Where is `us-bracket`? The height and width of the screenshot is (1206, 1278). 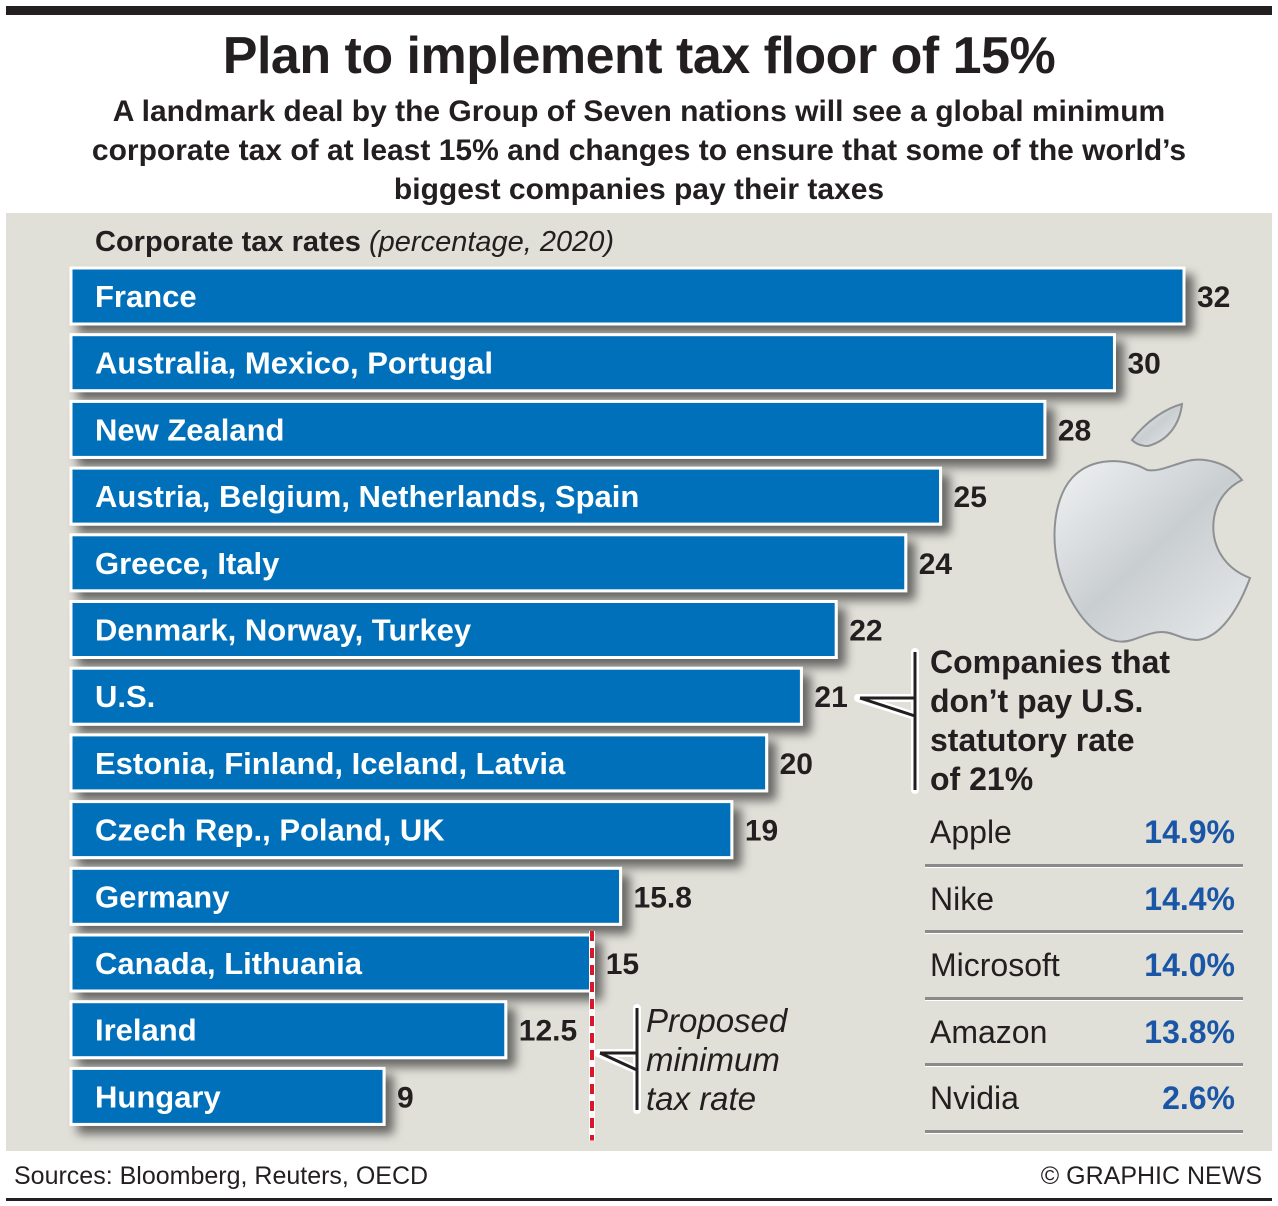 us-bracket is located at coordinates (888, 721).